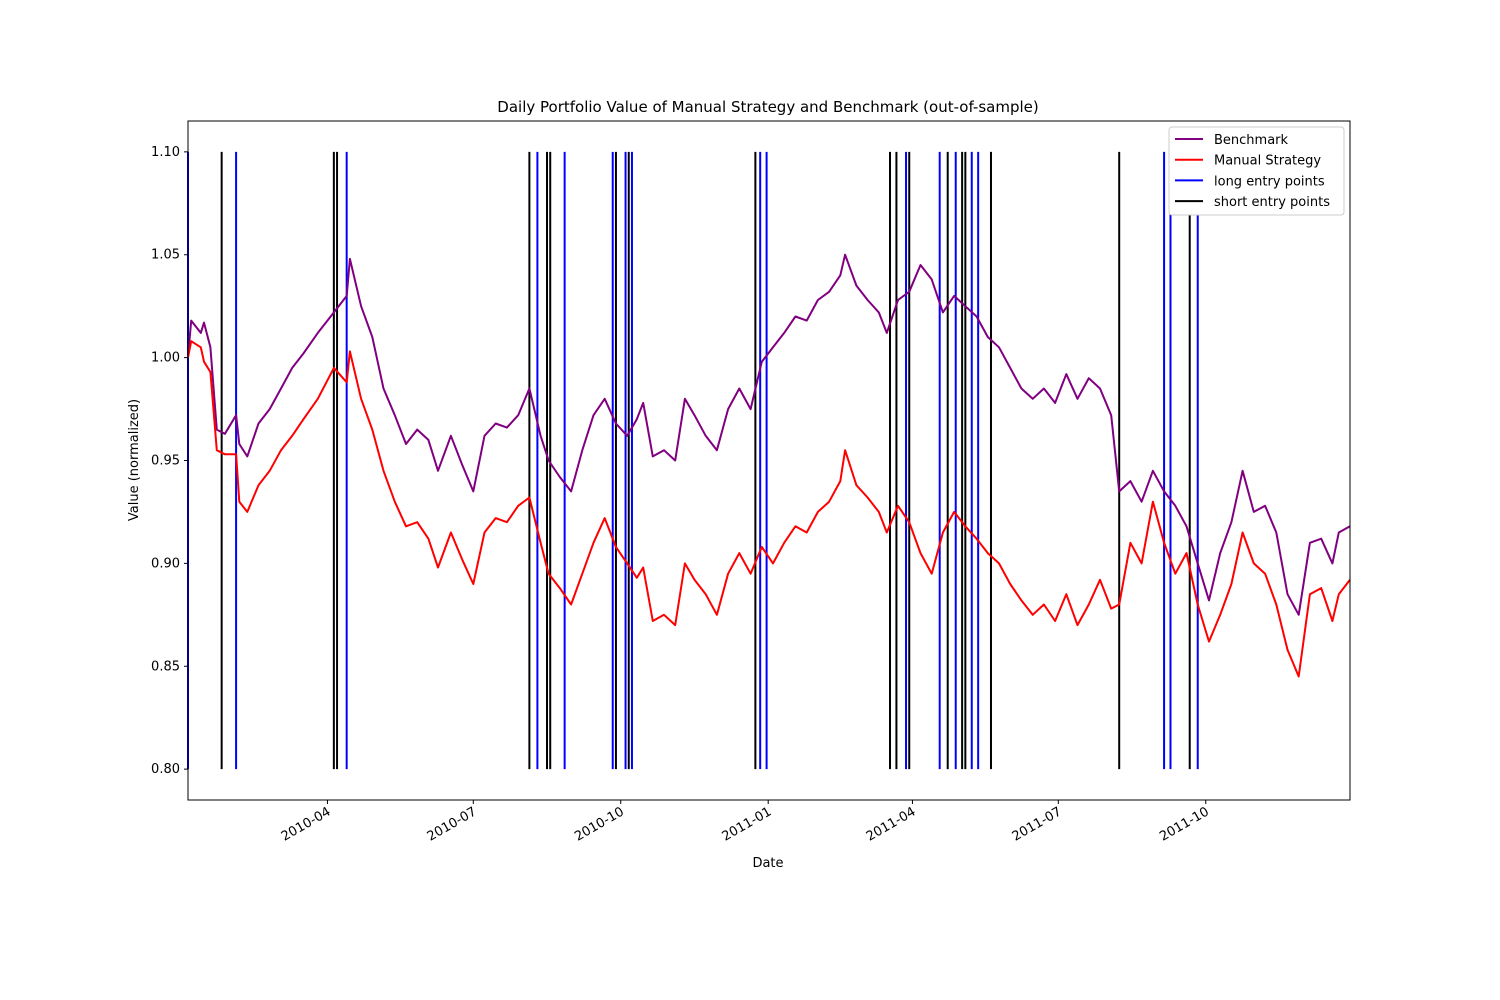  Describe the element at coordinates (1267, 161) in the screenshot. I see `legend-label: Manual Strategy` at that location.